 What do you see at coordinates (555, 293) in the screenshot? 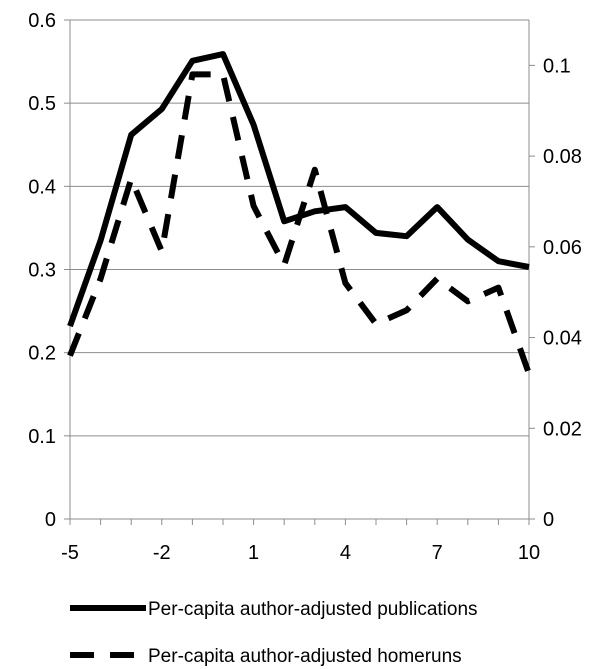
I see `right-y-axis-ticks: 0 0.02 0.04 0.06 0.08 0.1` at bounding box center [555, 293].